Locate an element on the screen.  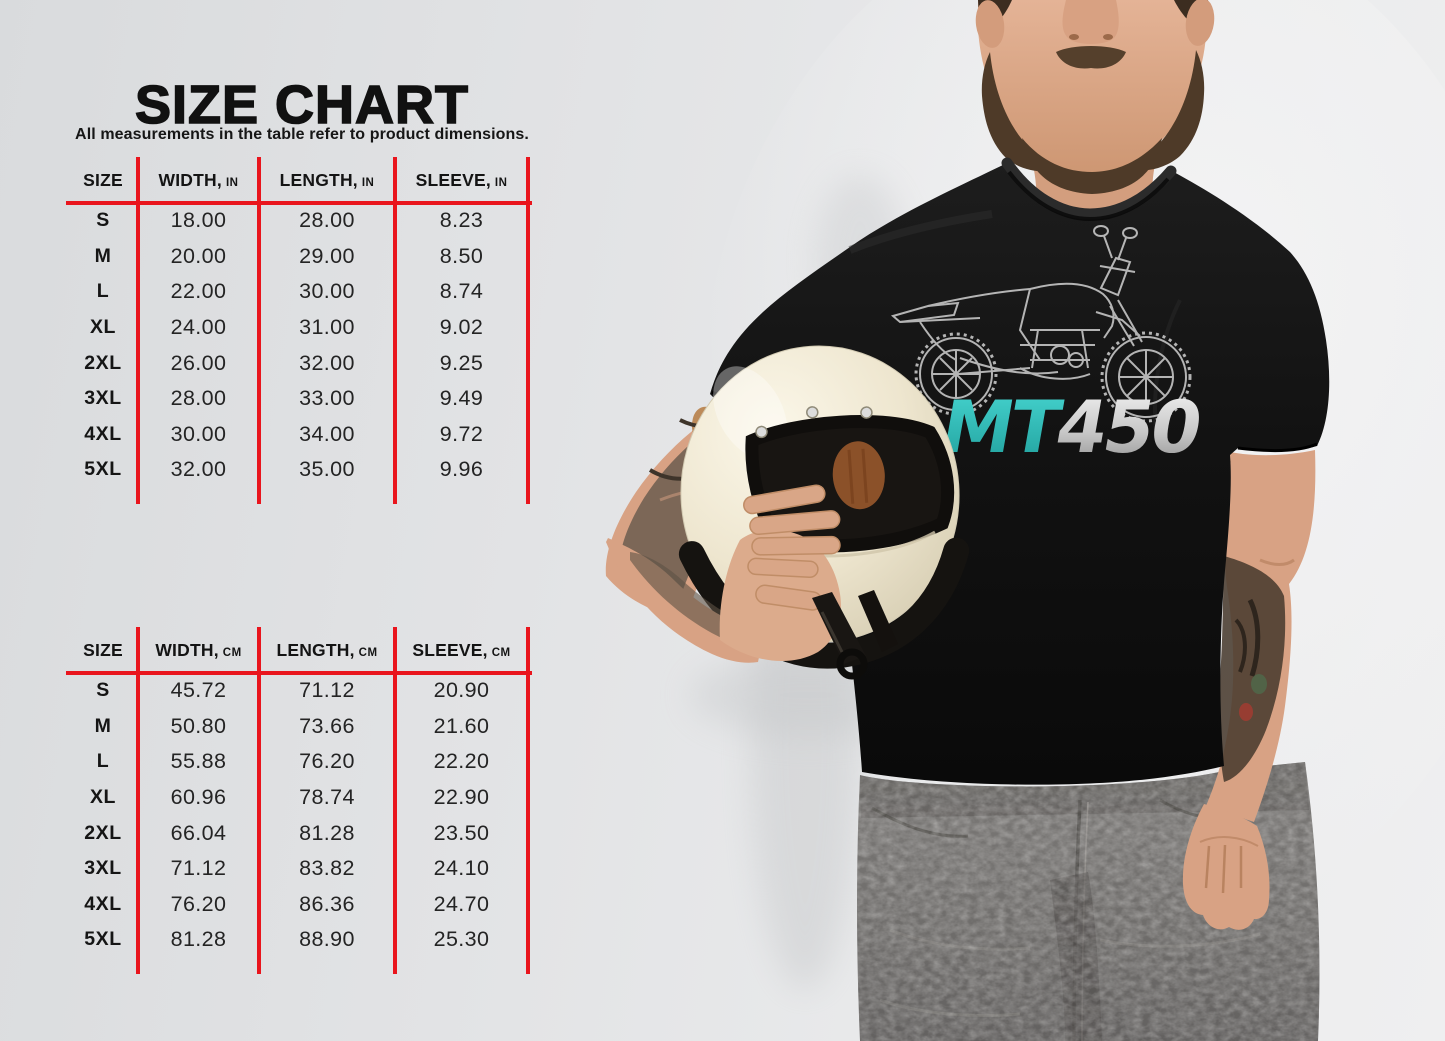
column-header-size: SIZE is located at coordinates (103, 649).